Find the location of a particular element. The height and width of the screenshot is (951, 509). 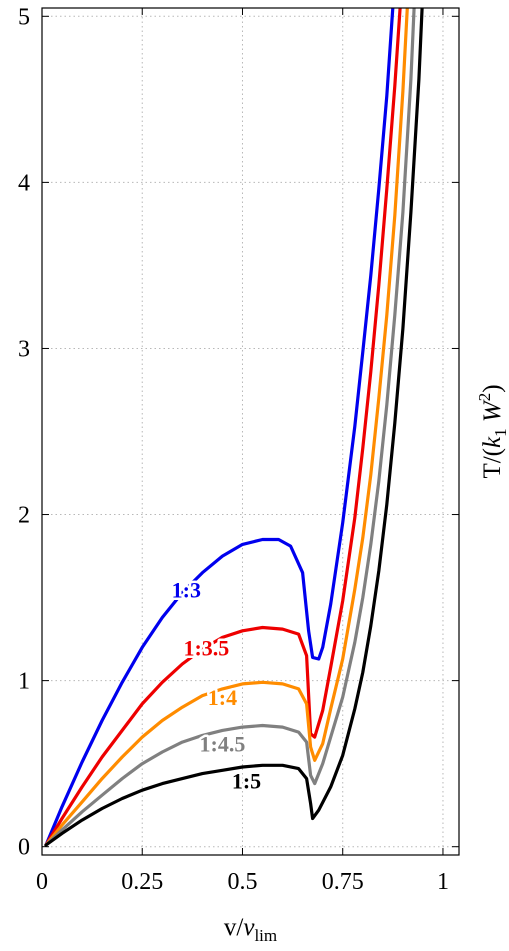

x-tick-label: 0.25 is located at coordinates (142, 882).